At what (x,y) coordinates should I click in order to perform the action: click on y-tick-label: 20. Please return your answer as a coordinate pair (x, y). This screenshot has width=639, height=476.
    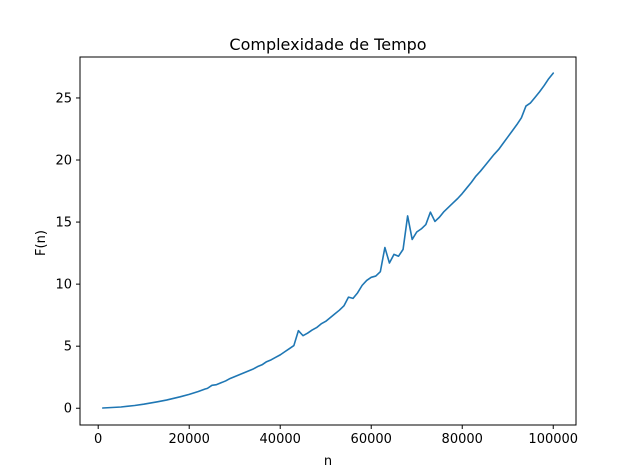
    Looking at the image, I should click on (63, 161).